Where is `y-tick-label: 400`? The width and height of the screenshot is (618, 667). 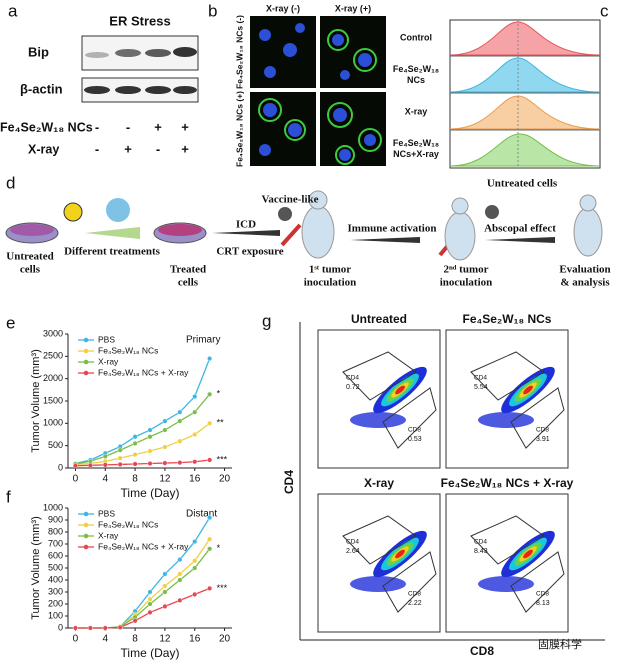 y-tick-label: 400 is located at coordinates (55, 579).